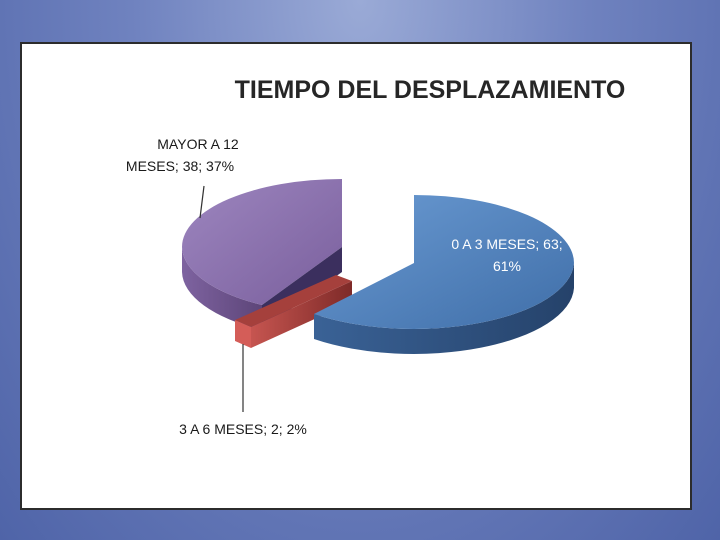 The image size is (720, 540). I want to click on label-0-3-line1: 0 A 3 MESES; 63;, so click(506, 244).